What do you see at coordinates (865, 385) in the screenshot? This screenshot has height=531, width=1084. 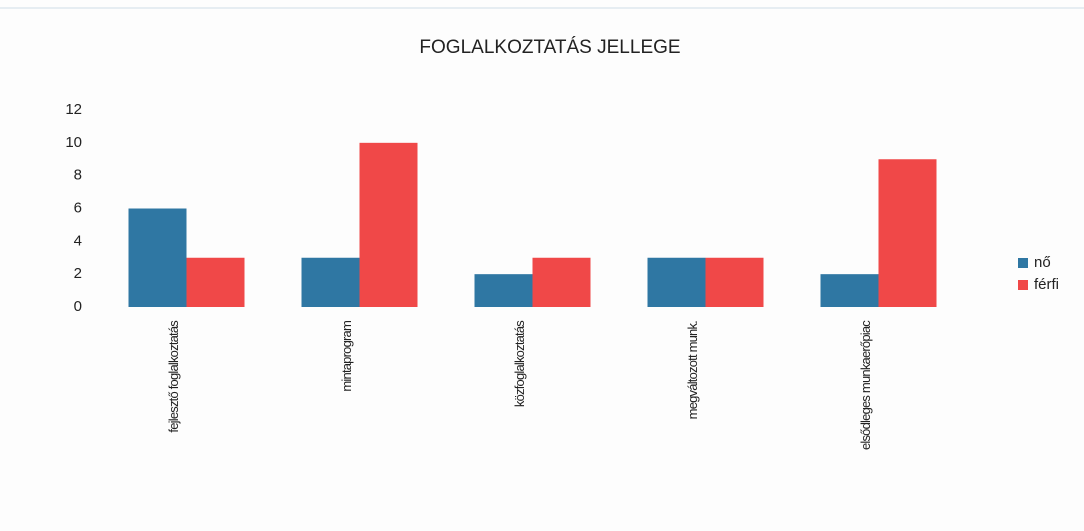 I see `x-tick-label: elsődleges munkaerőpiac` at bounding box center [865, 385].